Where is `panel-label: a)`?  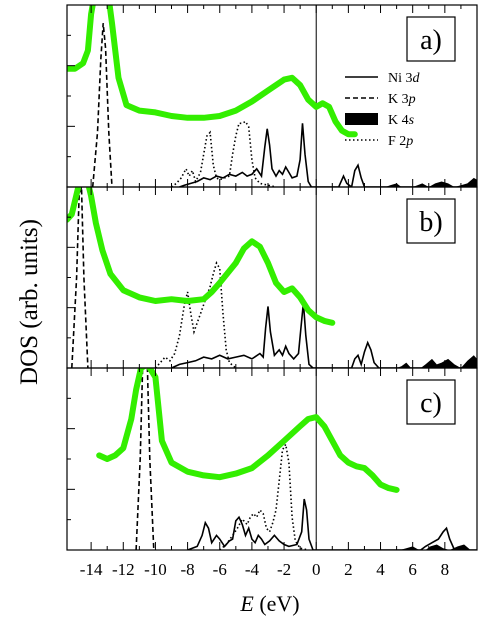 panel-label: a) is located at coordinates (431, 40).